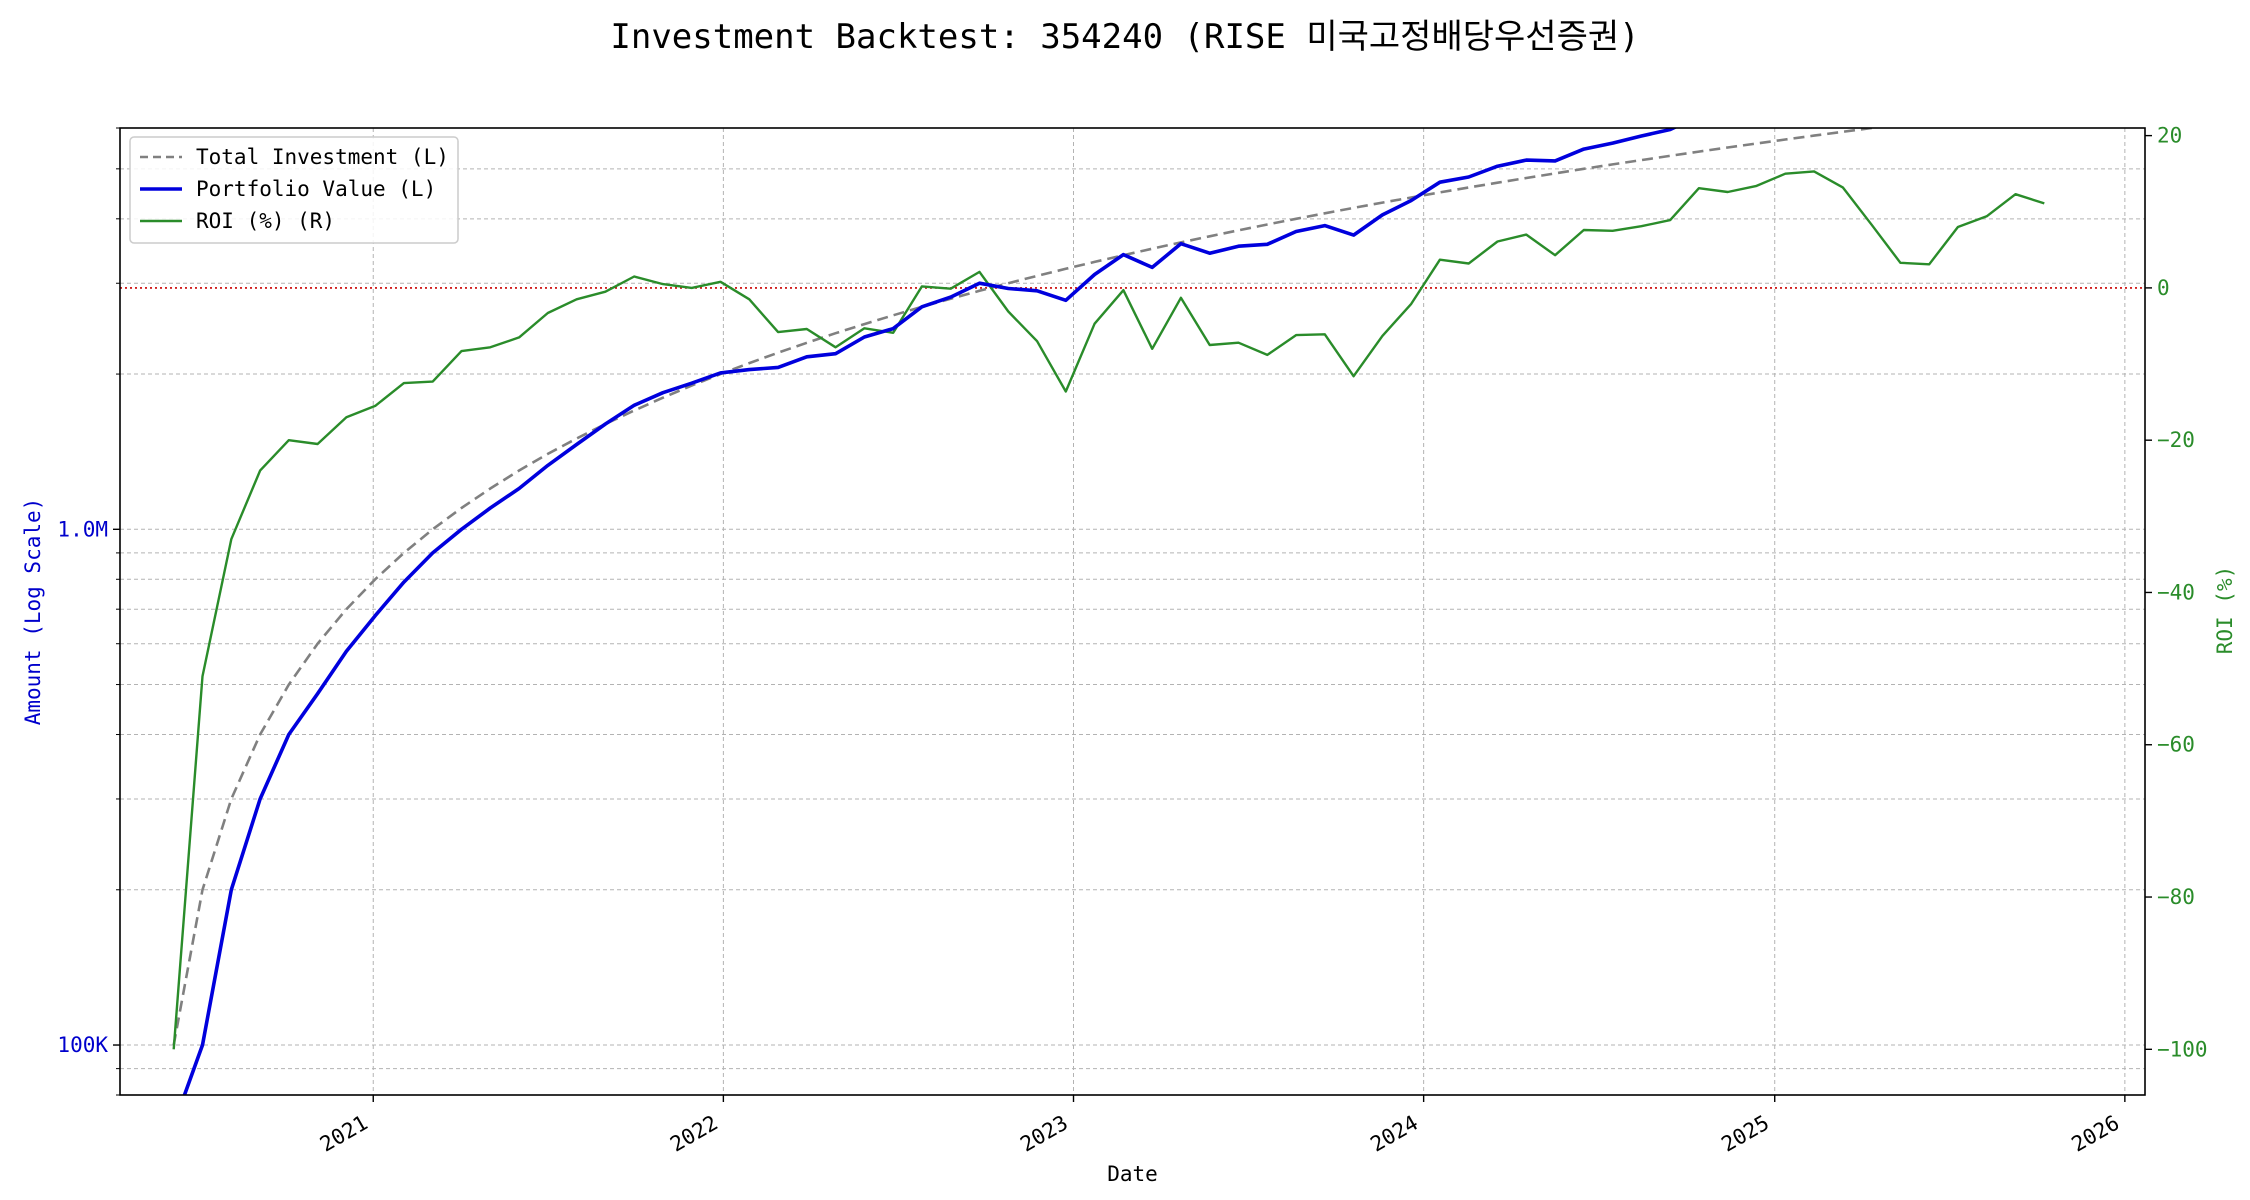 The height and width of the screenshot is (1200, 2250). Describe the element at coordinates (2163, 288) in the screenshot. I see `right-tick-label-0: 0` at that location.